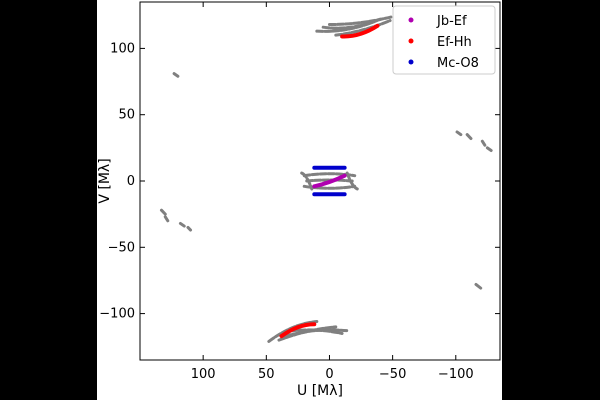 The height and width of the screenshot is (400, 600). Describe the element at coordinates (266, 374) in the screenshot. I see `x-tick-label: 50` at that location.